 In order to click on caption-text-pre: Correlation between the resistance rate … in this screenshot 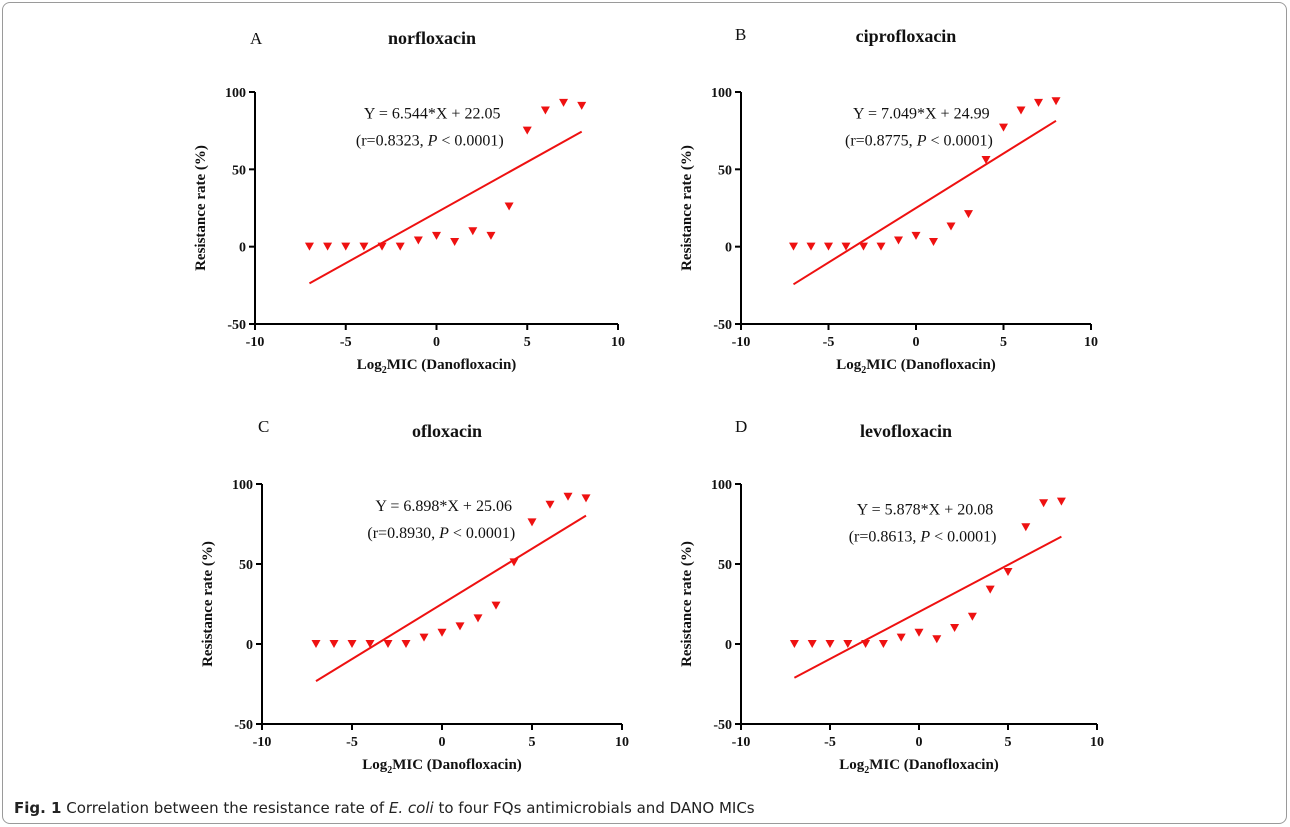, I will do `click(225, 808)`.